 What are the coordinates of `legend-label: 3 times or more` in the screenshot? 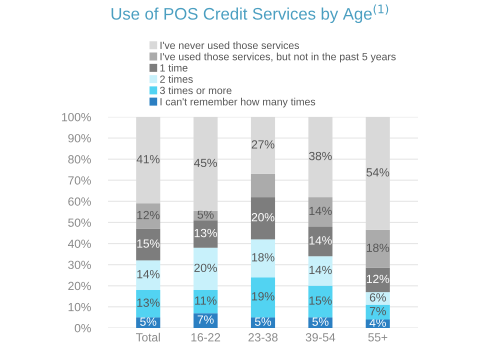 It's located at (196, 90).